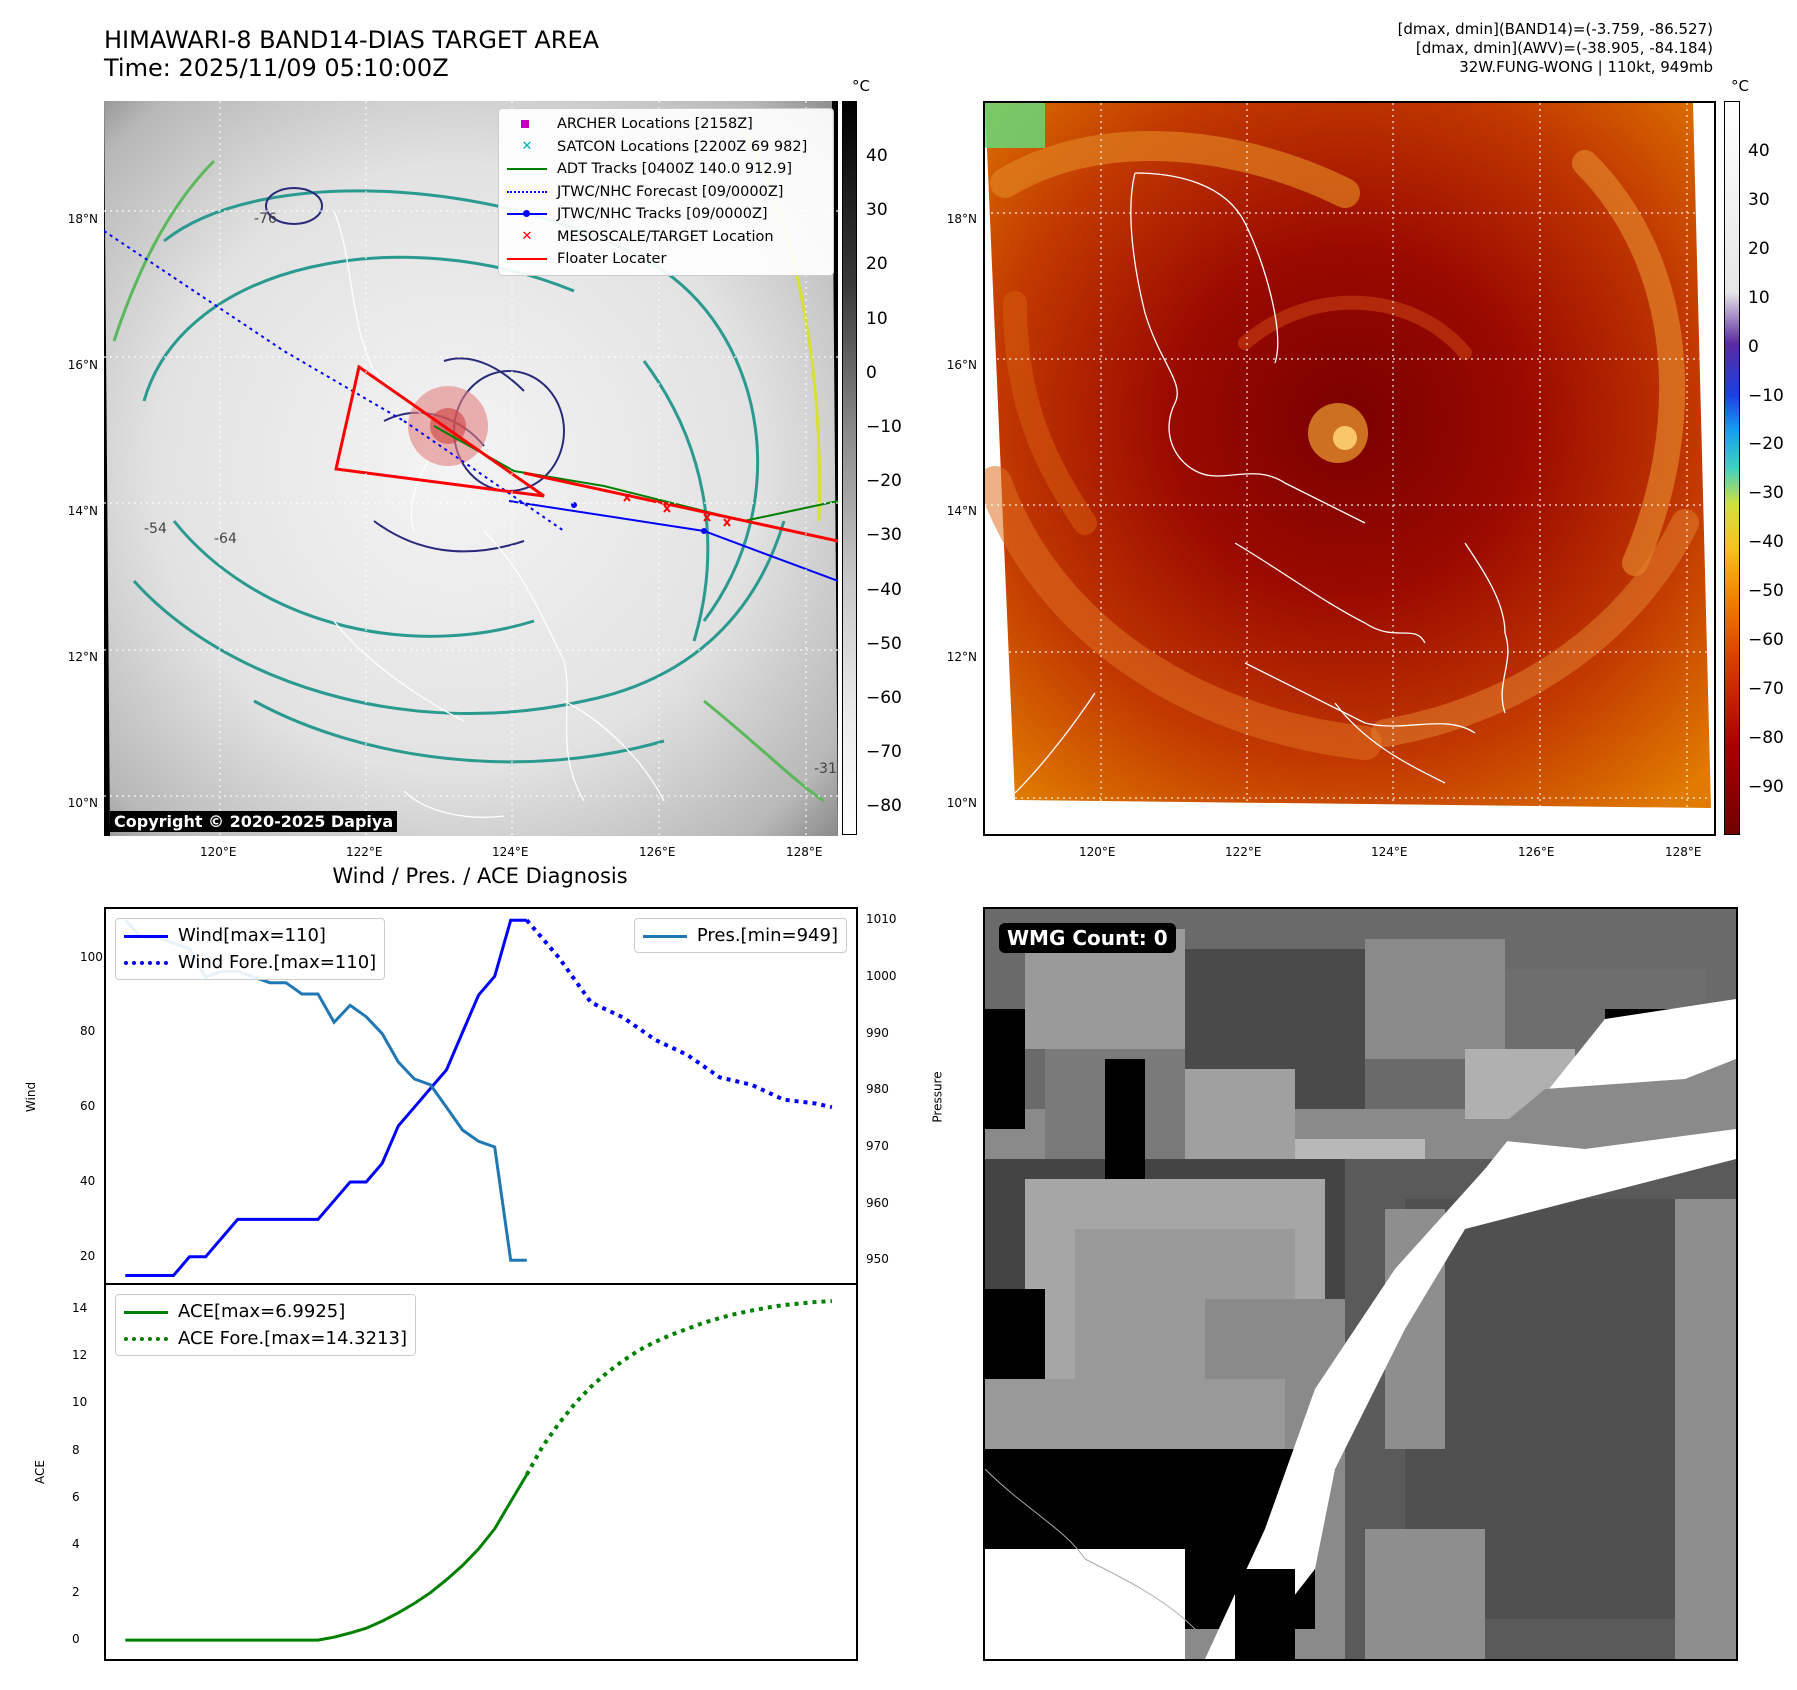  What do you see at coordinates (666, 214) in the screenshot?
I see `legend-item-jtwc-tracks: JTWC/NHC Tracks [09/0000Z]` at bounding box center [666, 214].